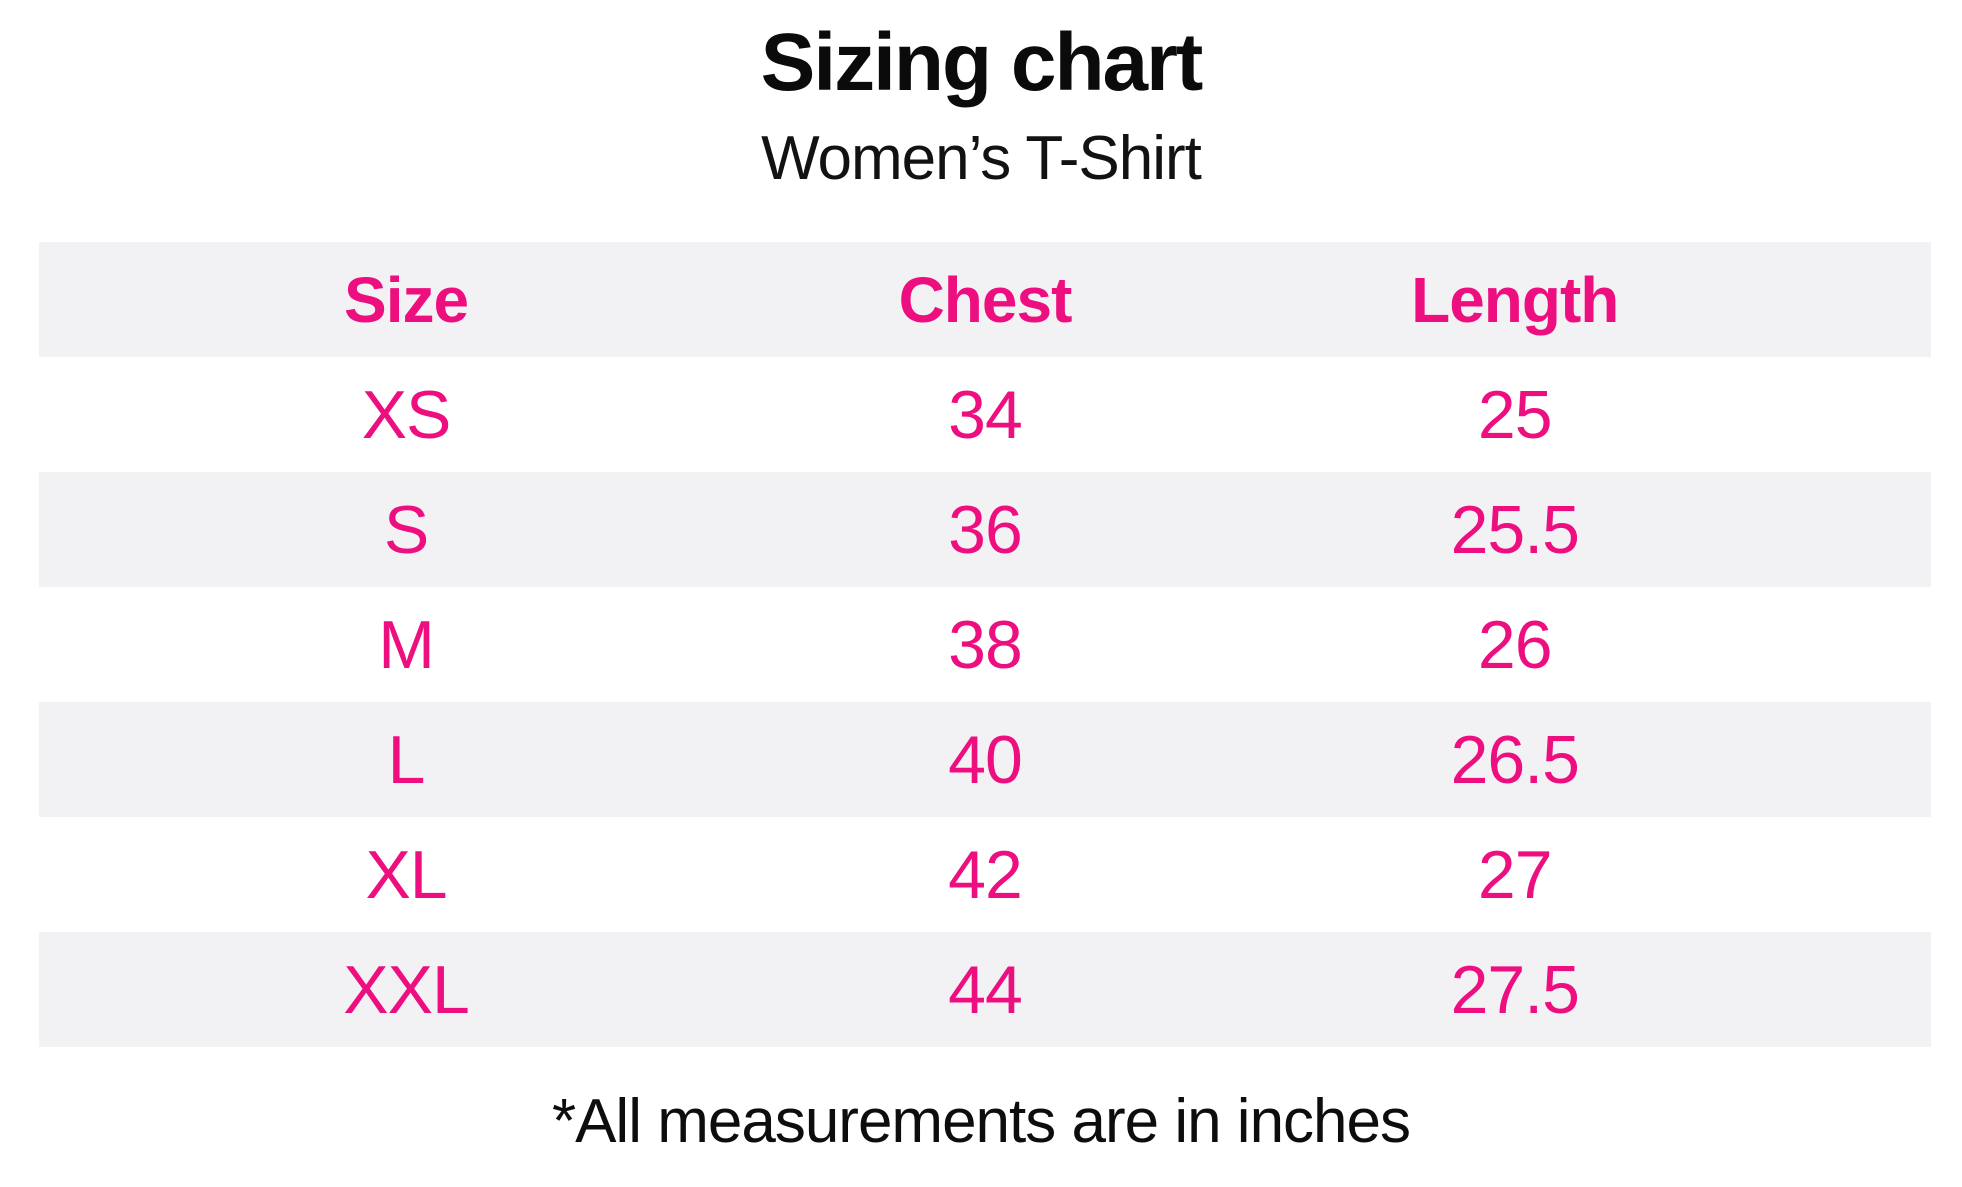 Image resolution: width=1962 pixels, height=1187 pixels. What do you see at coordinates (1515, 989) in the screenshot?
I see `length-cell: 27.5` at bounding box center [1515, 989].